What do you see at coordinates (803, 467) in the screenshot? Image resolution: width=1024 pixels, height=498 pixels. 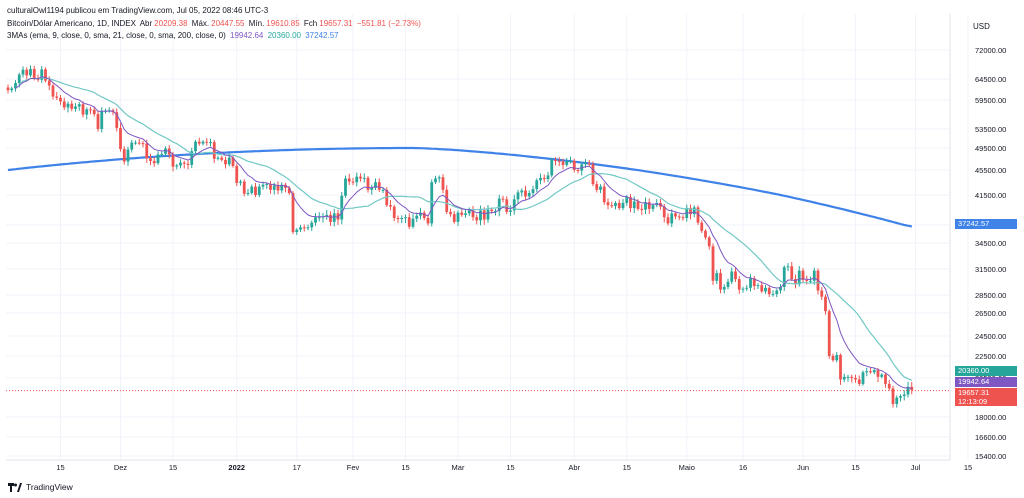 I see `x-tick-label: Jun` at bounding box center [803, 467].